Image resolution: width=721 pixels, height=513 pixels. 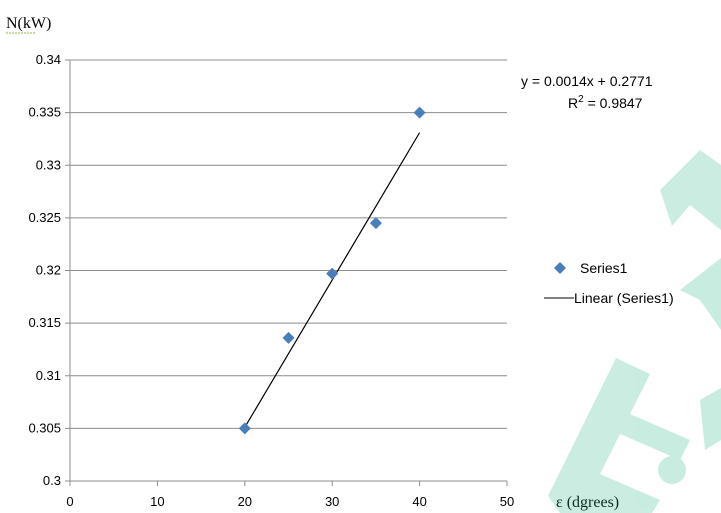 I want to click on watermark-letter-n, so click(x=690, y=240).